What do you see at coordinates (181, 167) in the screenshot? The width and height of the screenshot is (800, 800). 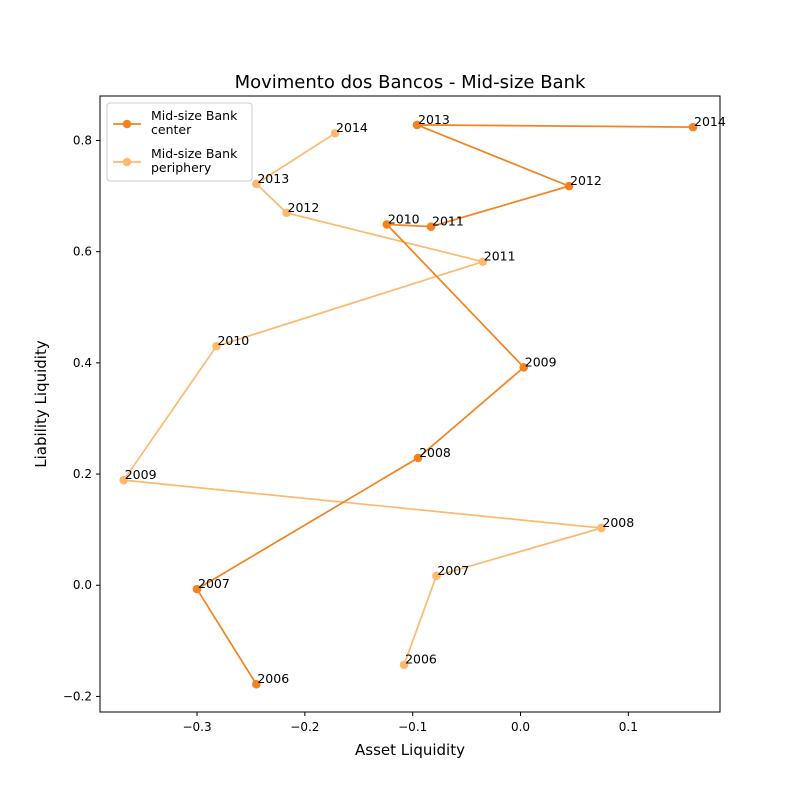 I see `legend-label: periphery` at bounding box center [181, 167].